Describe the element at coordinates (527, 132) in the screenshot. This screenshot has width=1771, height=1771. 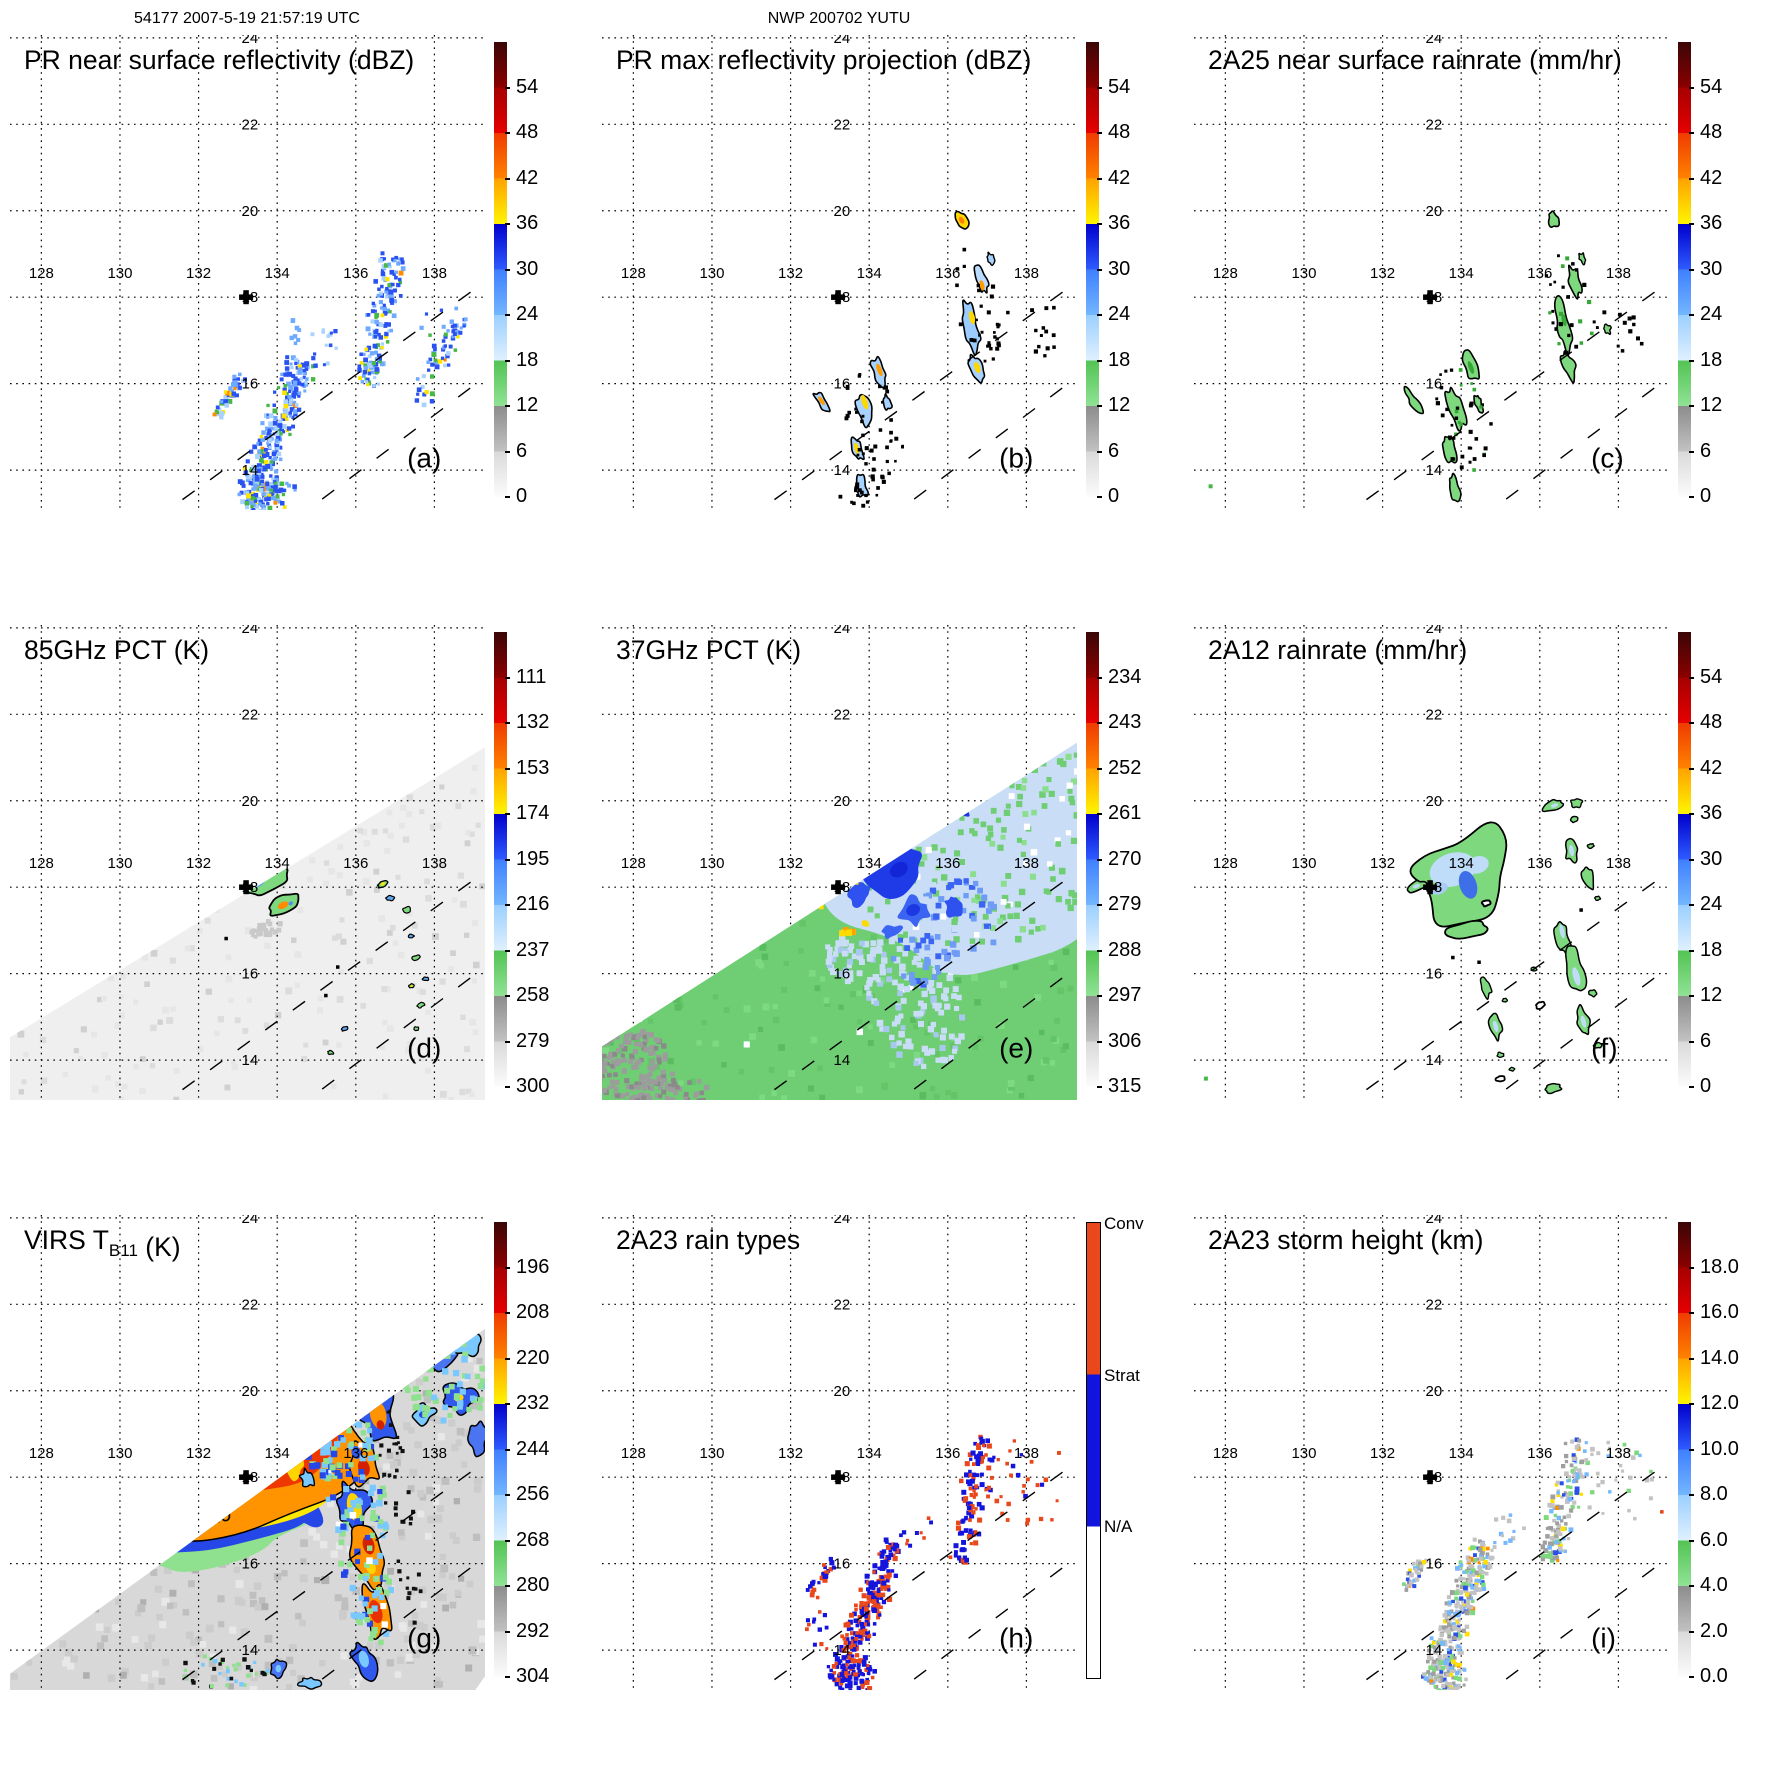
I see `colorbar-tick-label: 48` at that location.